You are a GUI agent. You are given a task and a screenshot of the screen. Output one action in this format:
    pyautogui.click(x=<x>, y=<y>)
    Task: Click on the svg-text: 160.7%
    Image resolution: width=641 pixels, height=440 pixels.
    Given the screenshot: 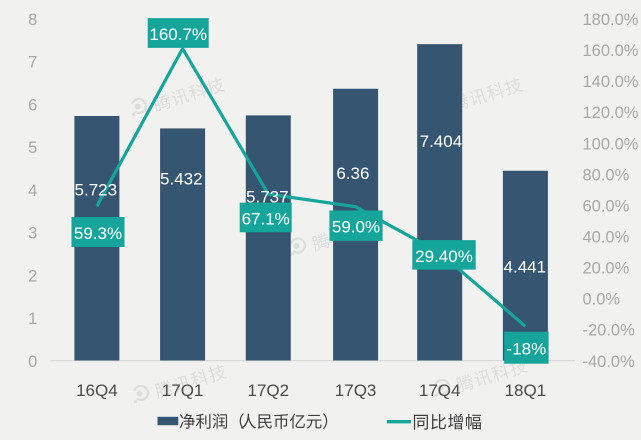 What is the action you would take?
    pyautogui.click(x=178, y=34)
    